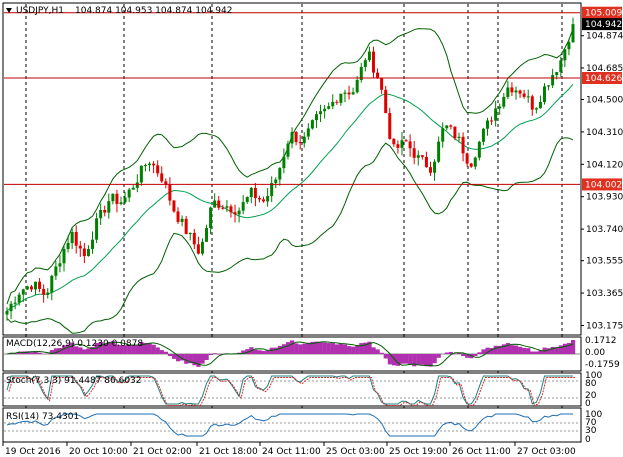 The width and height of the screenshot is (623, 457). I want to click on rsi-line, so click(292, 425).